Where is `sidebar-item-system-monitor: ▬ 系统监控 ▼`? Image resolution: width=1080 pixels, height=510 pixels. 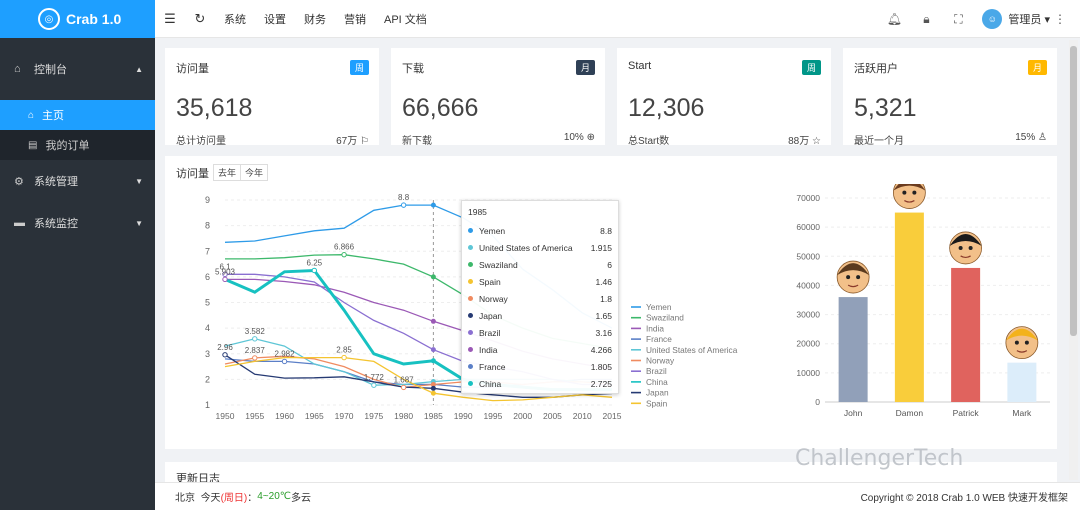 sidebar-item-system-monitor: ▬ 系统监控 ▼ is located at coordinates (77, 223).